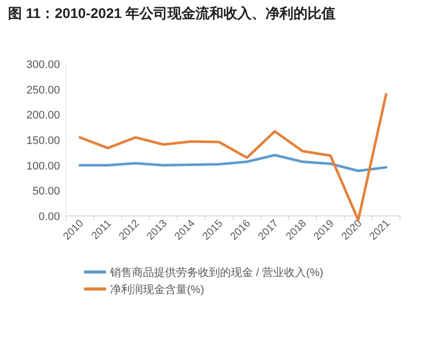 Image resolution: width=421 pixels, height=337 pixels. Describe the element at coordinates (49, 216) in the screenshot. I see `y-tick-label: 0.00` at that location.